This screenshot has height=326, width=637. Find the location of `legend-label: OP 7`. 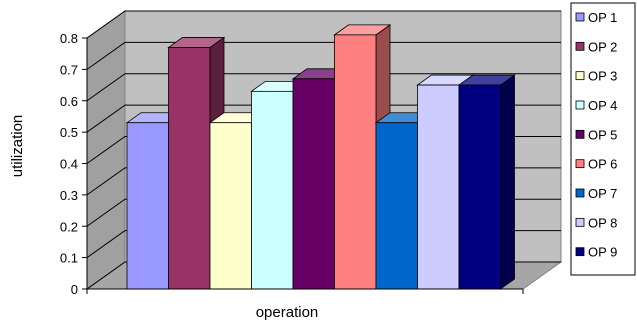

legend-label: OP 7 is located at coordinates (602, 193).